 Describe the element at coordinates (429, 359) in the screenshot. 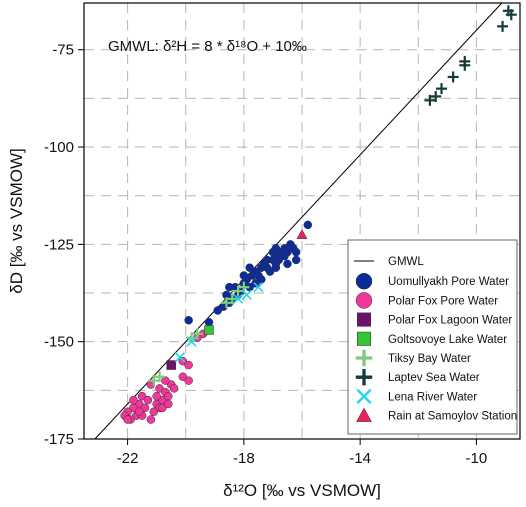

I see `legend-label: Tiksy Bay Water` at that location.